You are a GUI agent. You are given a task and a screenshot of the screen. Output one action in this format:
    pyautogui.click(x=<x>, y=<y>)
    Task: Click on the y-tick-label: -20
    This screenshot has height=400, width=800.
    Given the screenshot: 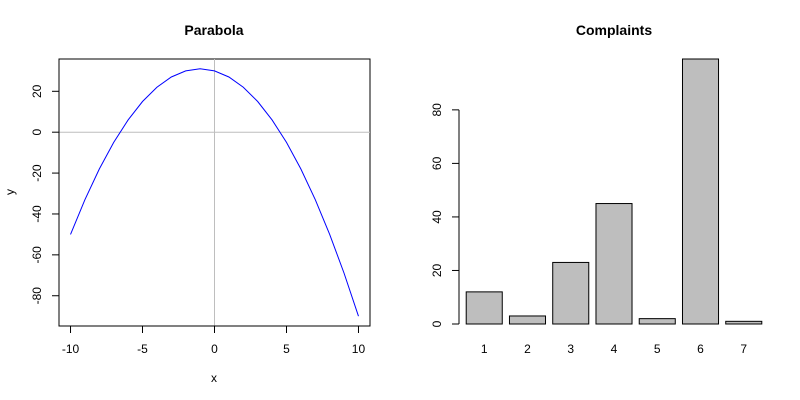 What is the action you would take?
    pyautogui.click(x=37, y=173)
    